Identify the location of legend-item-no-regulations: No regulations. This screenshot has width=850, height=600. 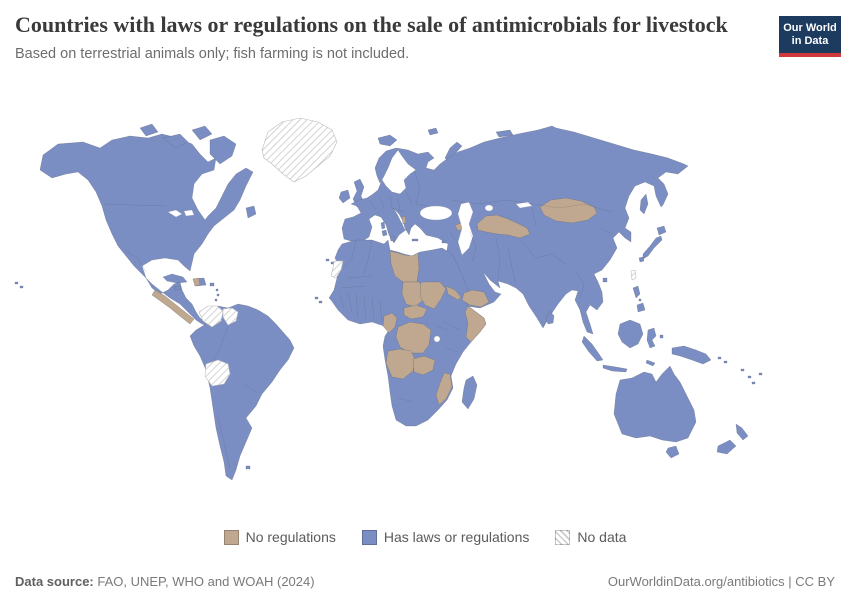
(279, 537).